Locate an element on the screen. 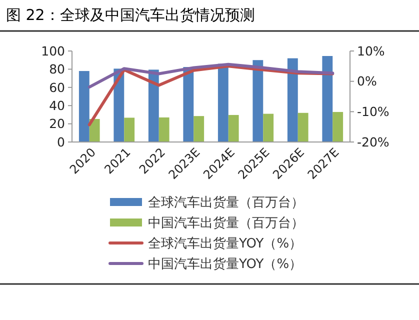  chart-title: 图 22：全球及中国汽车出货情况预测 is located at coordinates (130, 15).